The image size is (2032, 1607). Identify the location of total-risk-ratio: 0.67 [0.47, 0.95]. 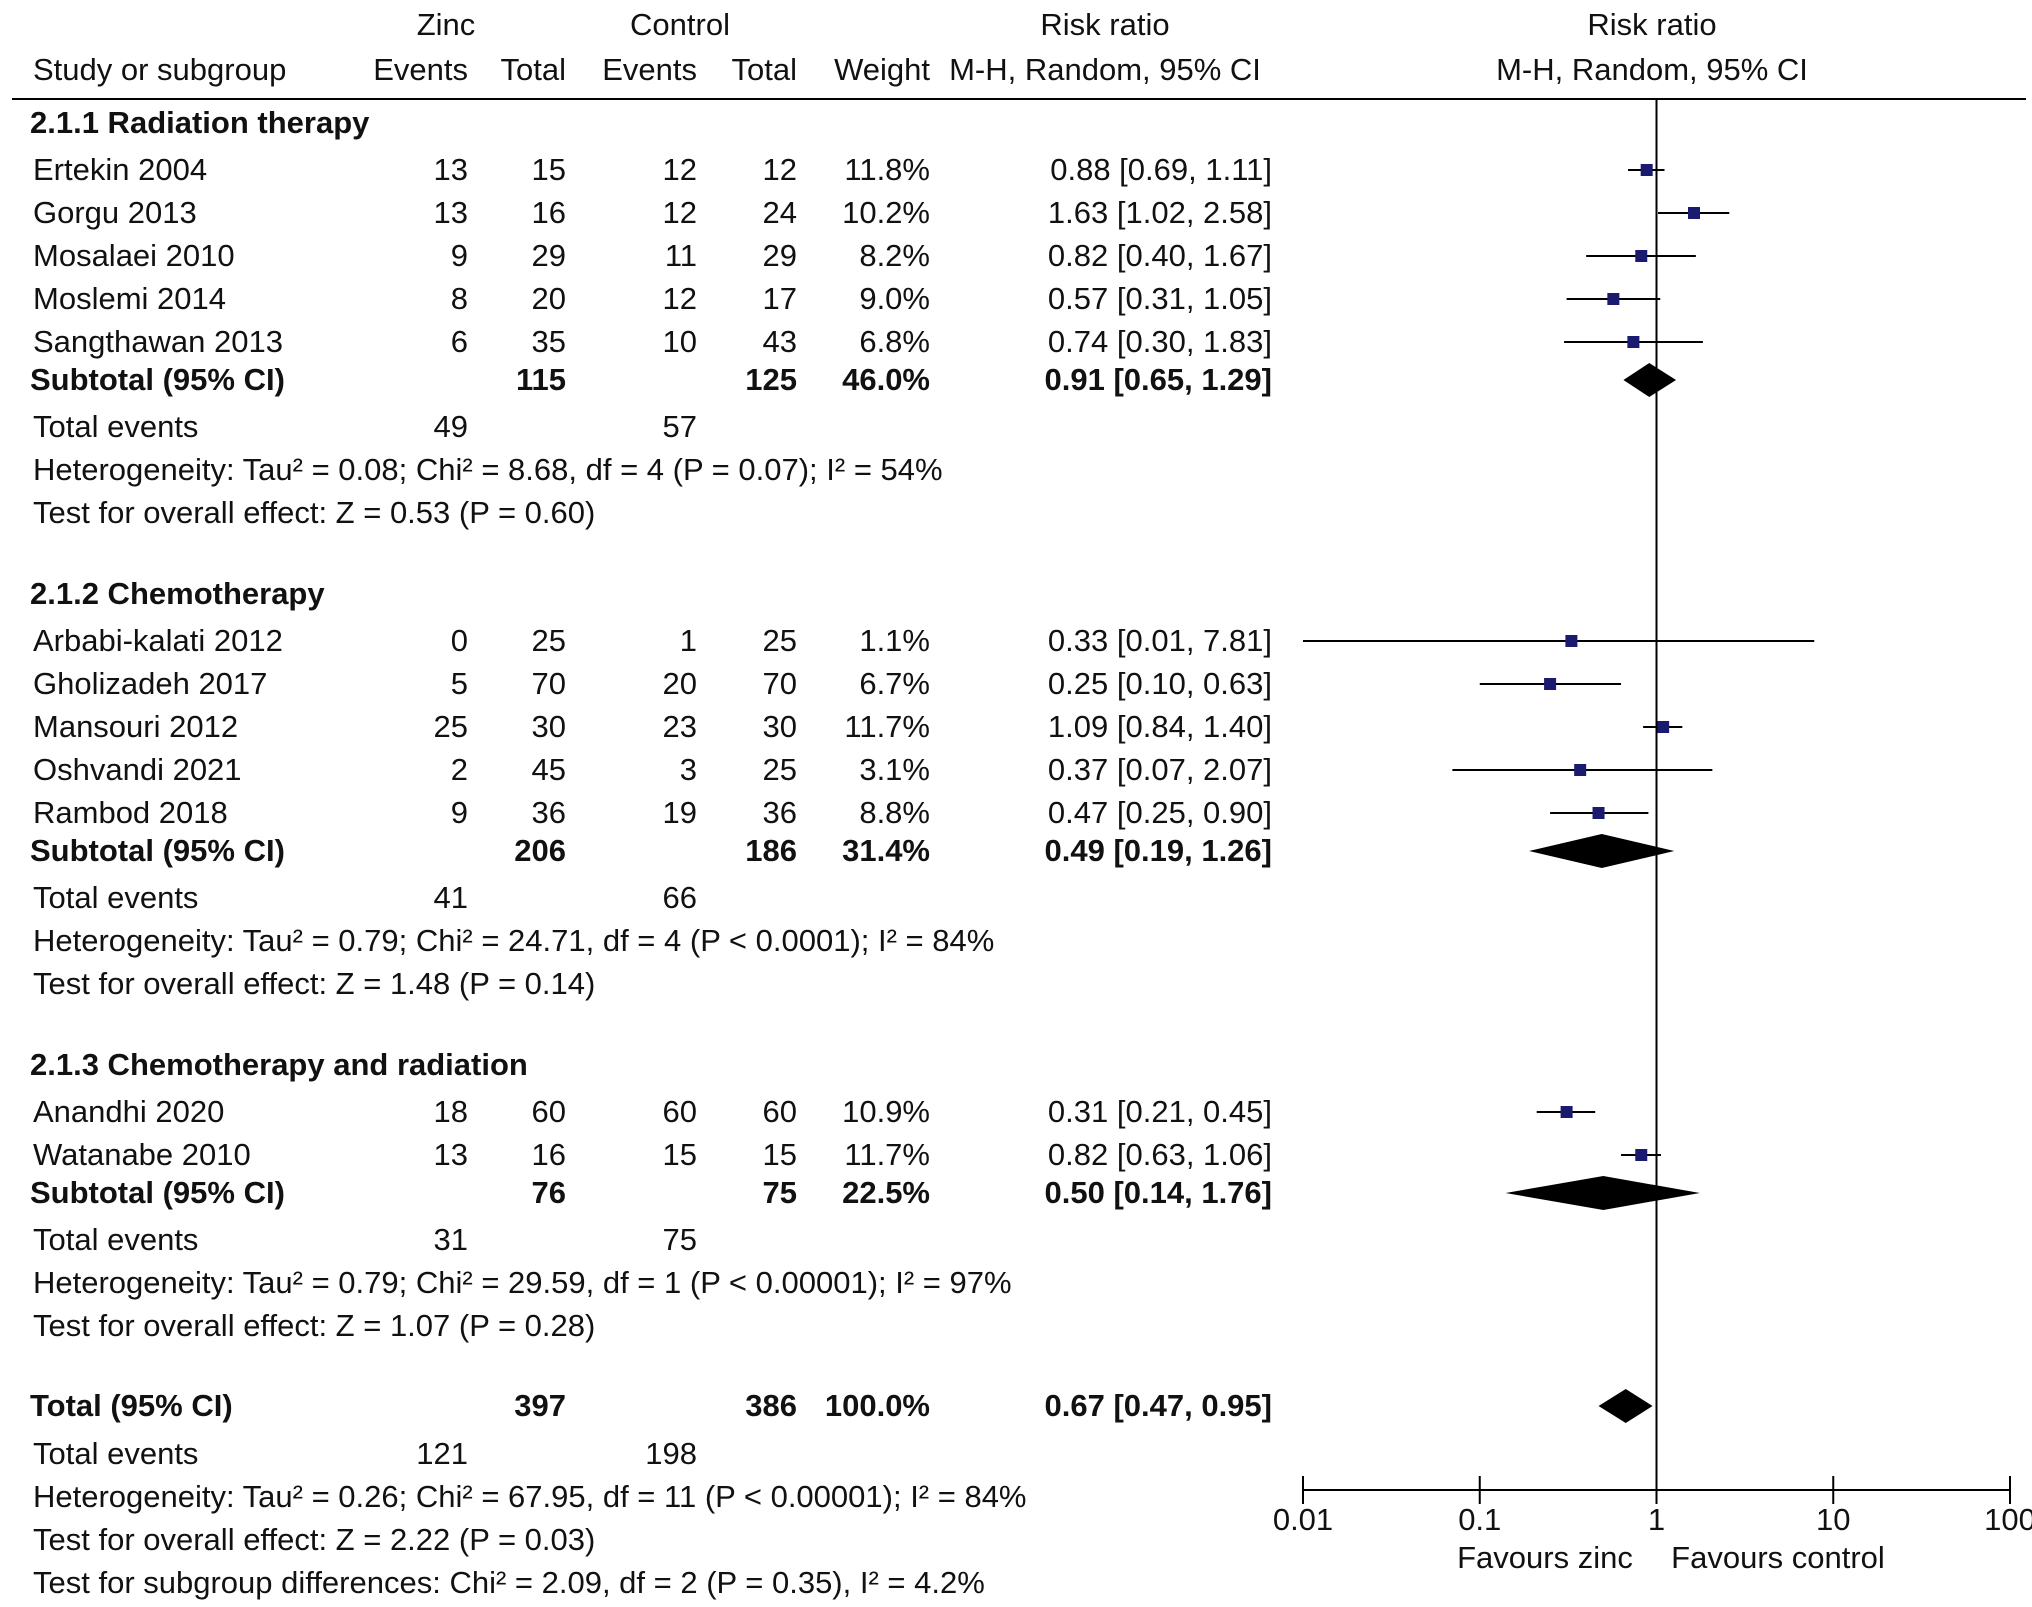
(1158, 1405).